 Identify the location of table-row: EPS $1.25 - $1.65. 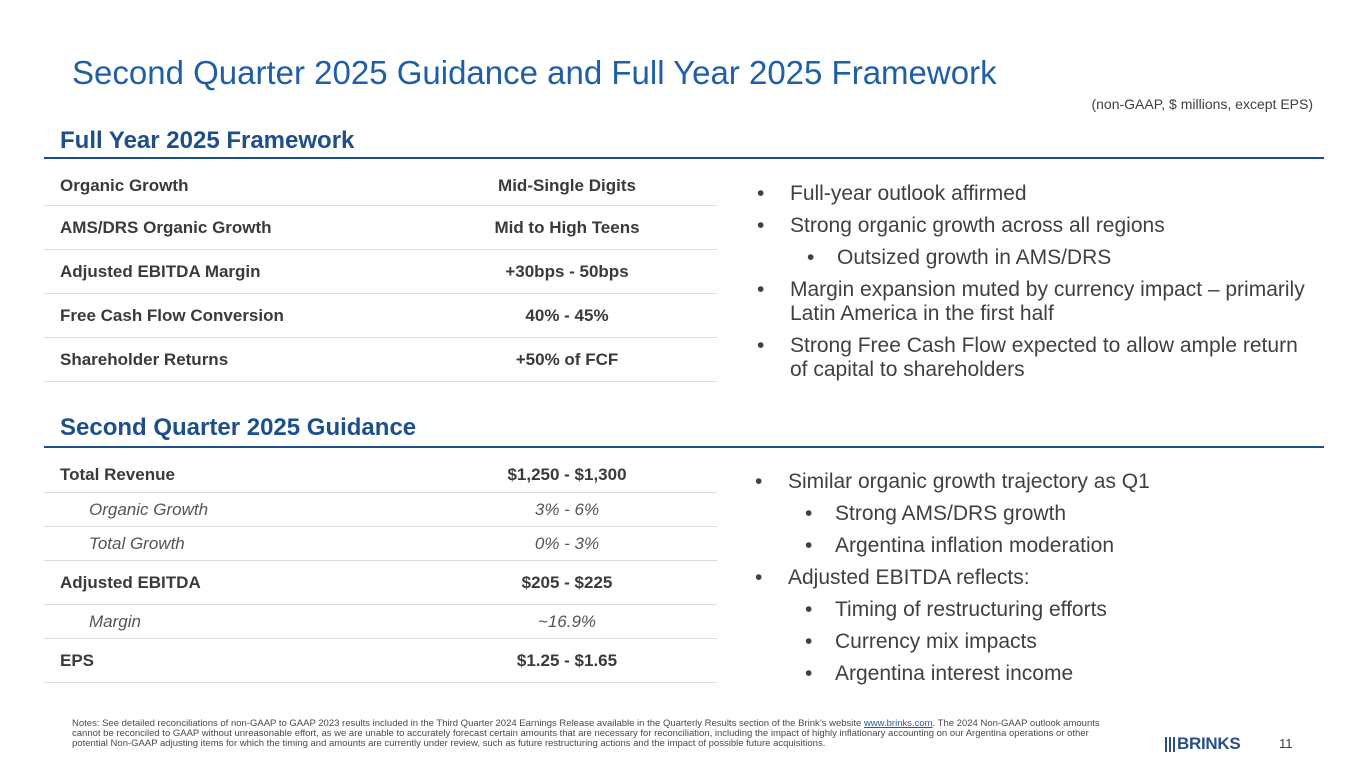
(380, 661).